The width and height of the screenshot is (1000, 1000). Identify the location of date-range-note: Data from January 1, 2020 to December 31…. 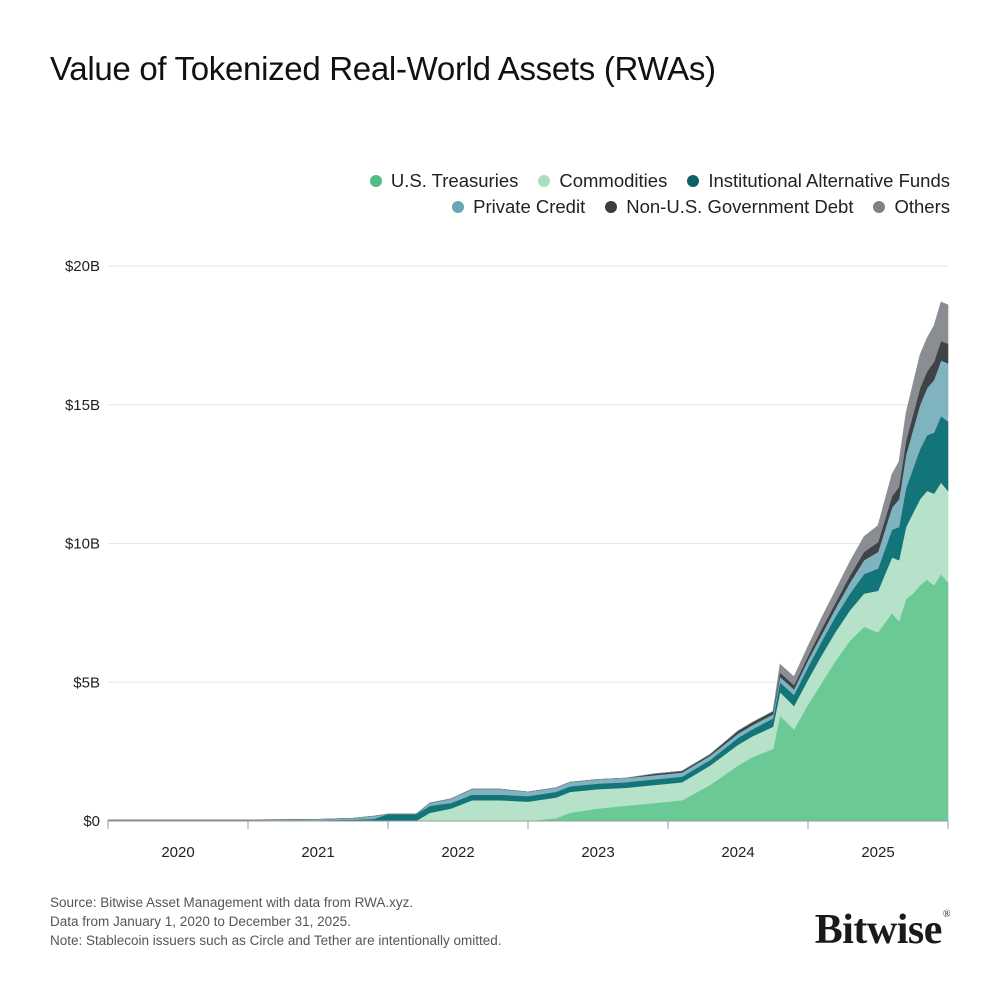
(200, 921).